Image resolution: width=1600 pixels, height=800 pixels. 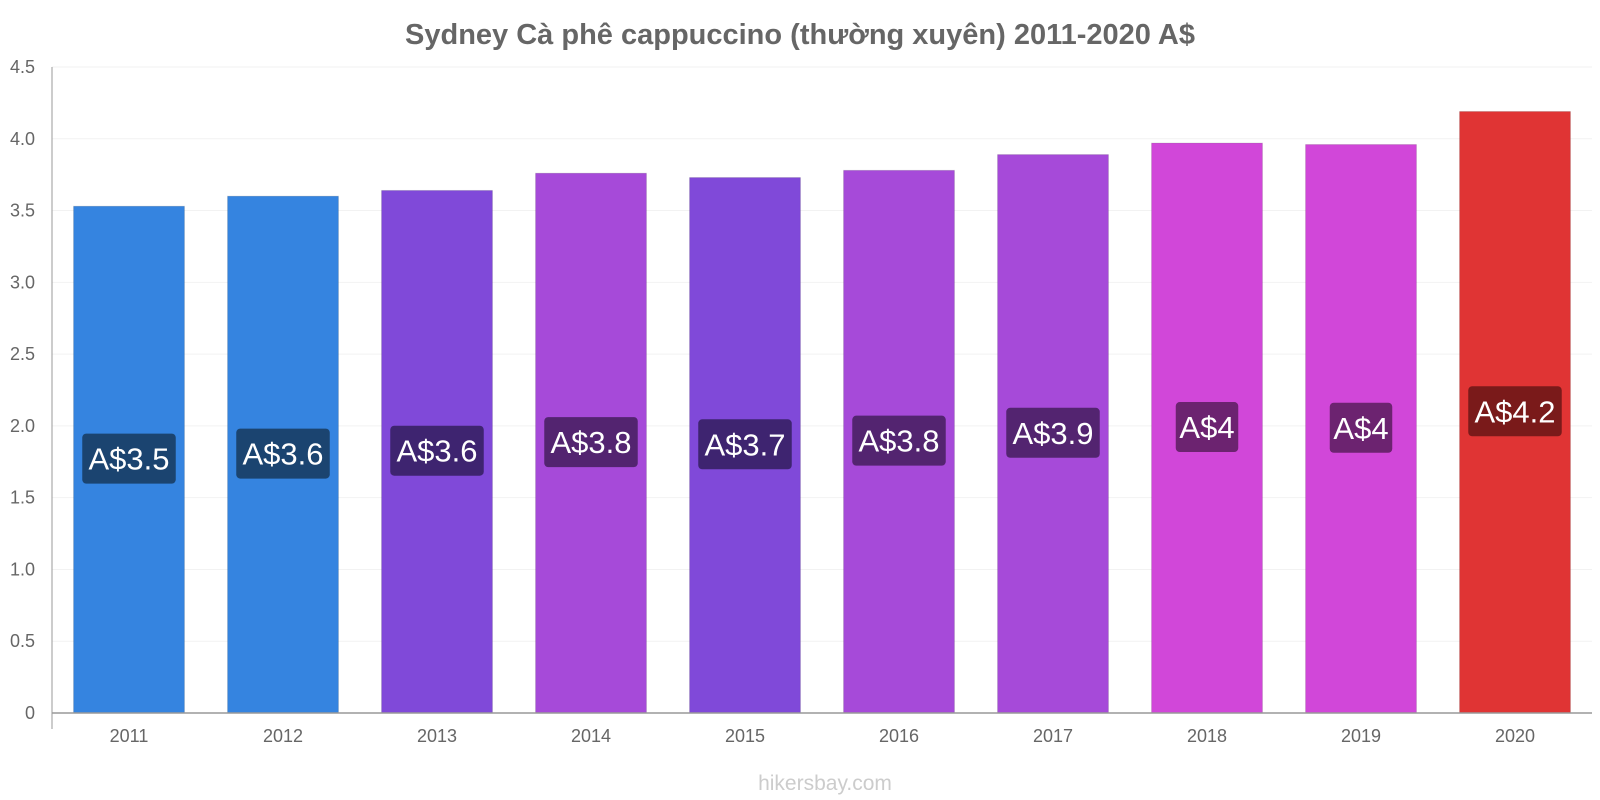 I want to click on data-label-2019: A$4, so click(x=1360, y=428).